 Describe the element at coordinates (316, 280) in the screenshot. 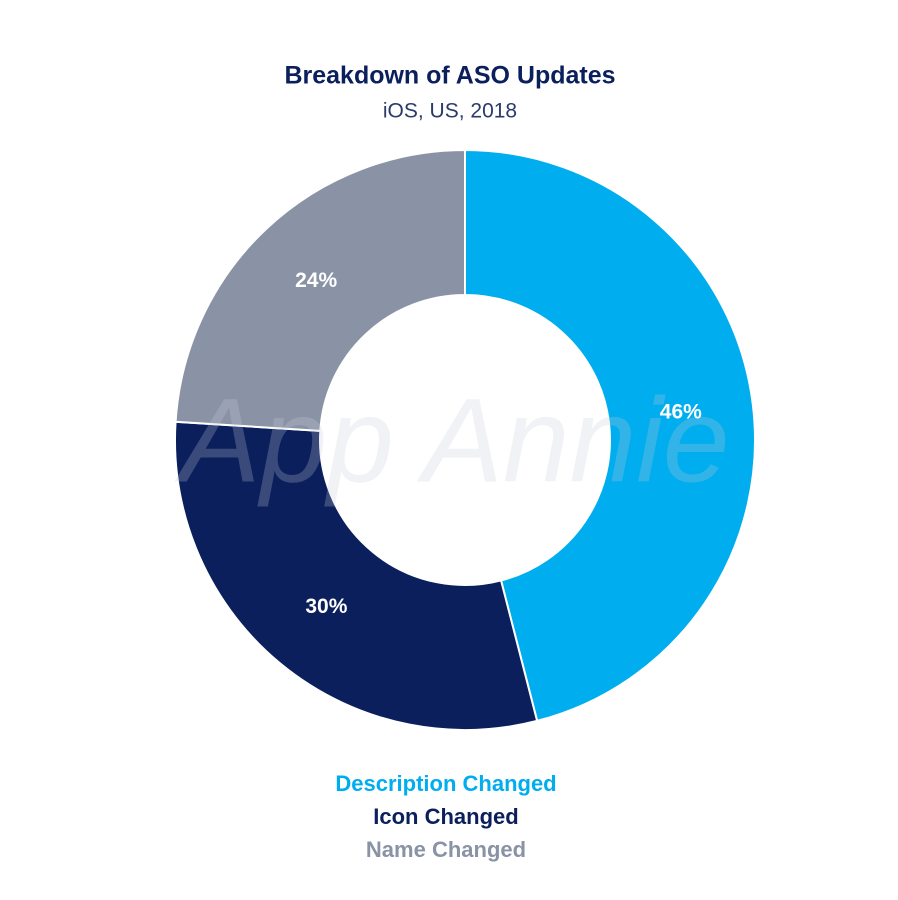

I see `value-label: 24%` at that location.